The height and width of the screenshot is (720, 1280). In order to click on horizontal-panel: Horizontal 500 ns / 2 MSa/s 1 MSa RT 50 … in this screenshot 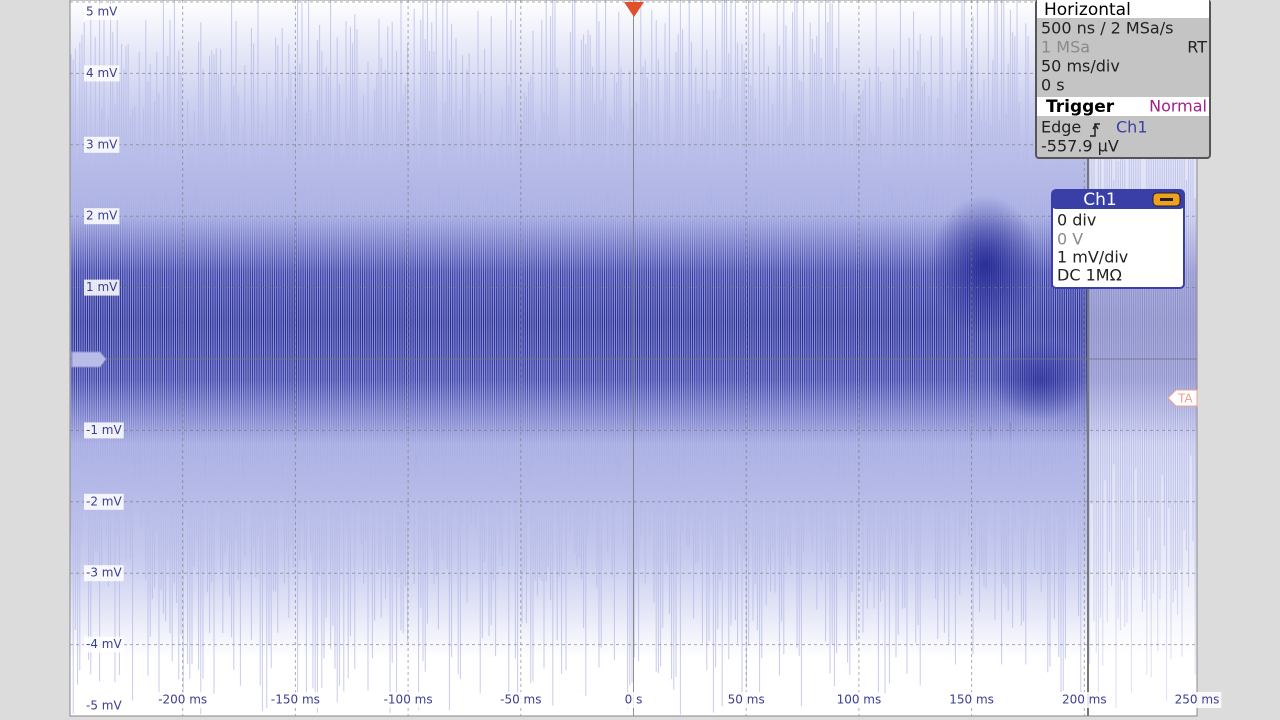, I will do `click(1123, 79)`.